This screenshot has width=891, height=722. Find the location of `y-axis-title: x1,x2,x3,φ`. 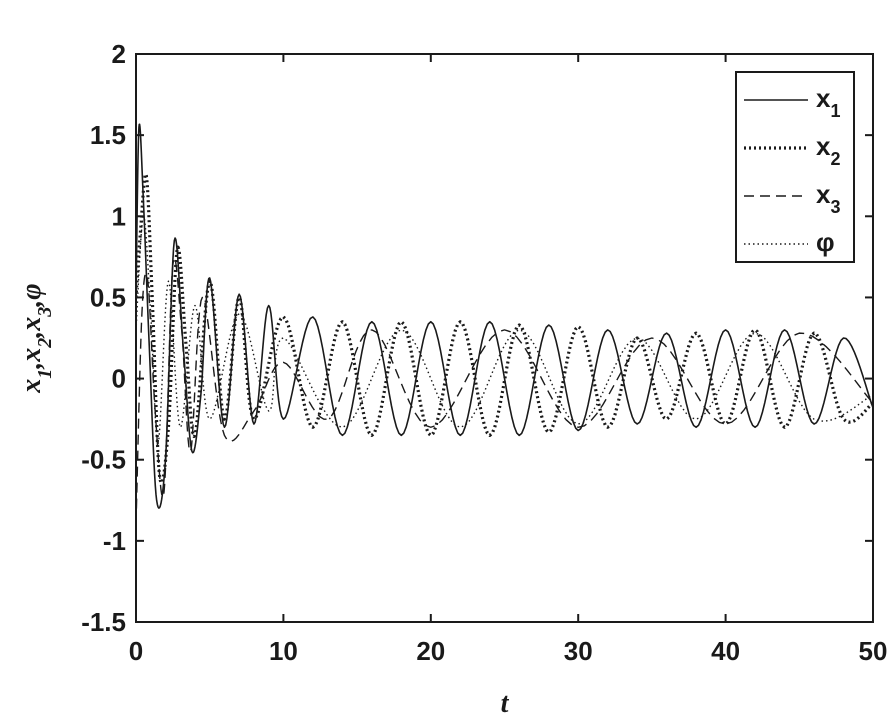

y-axis-title: x1,x2,x3,φ is located at coordinates (36, 338).